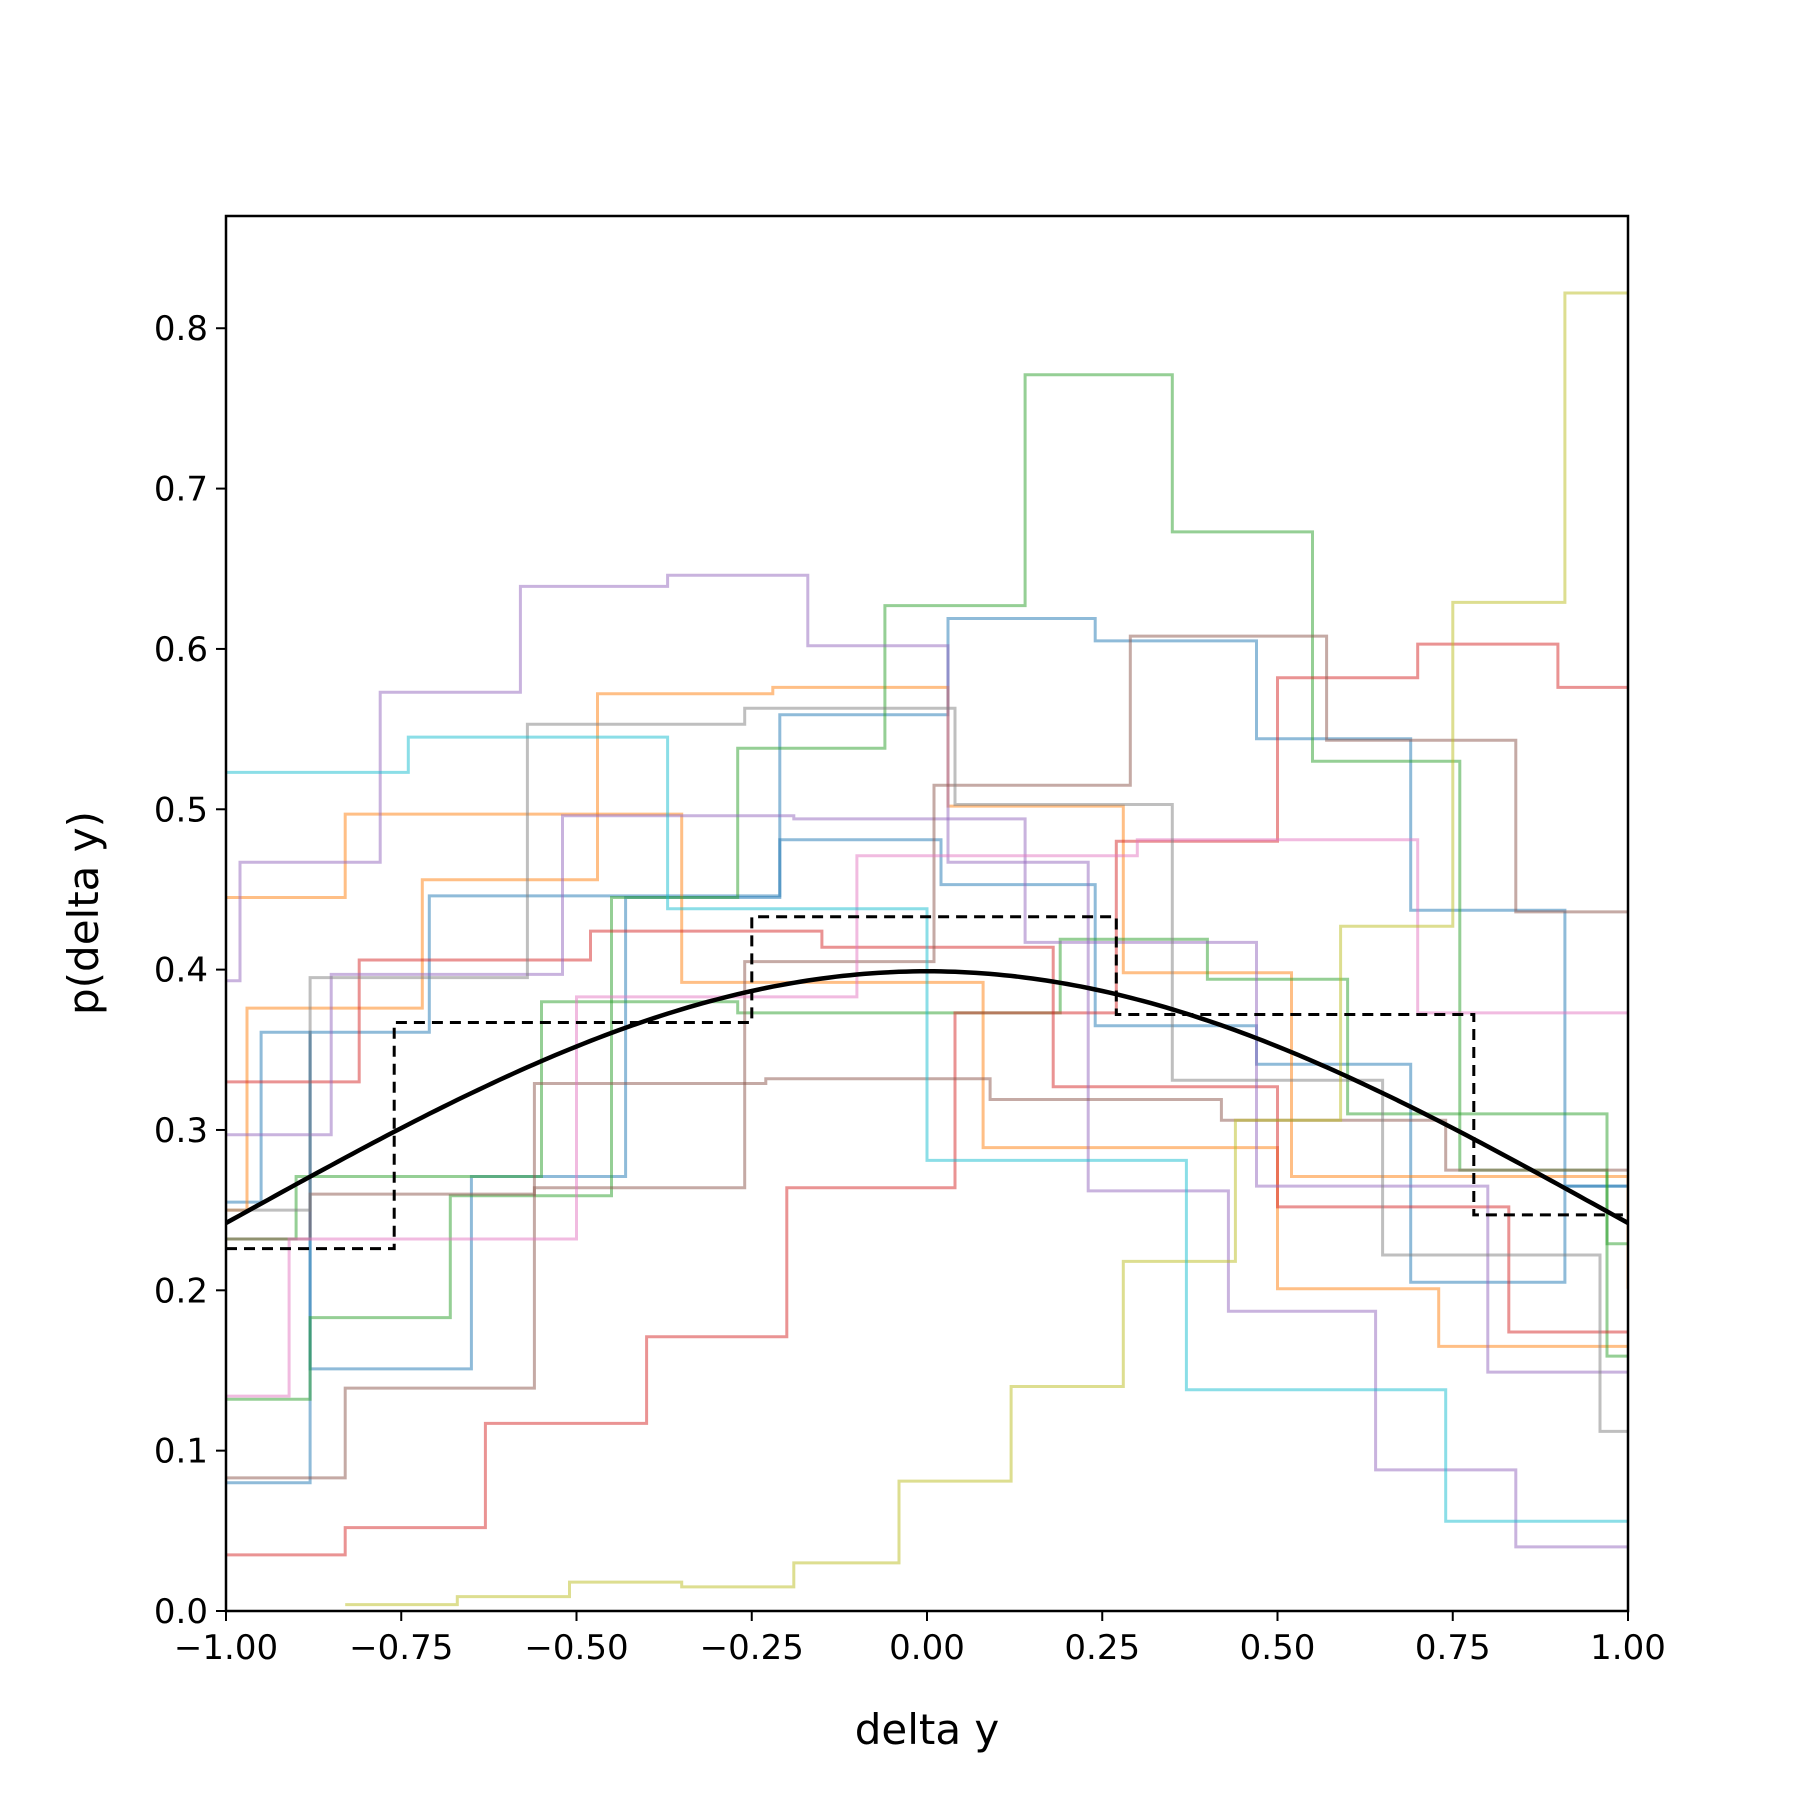 The image size is (1800, 1800). I want to click on y-tick-label: 0.5, so click(181, 810).